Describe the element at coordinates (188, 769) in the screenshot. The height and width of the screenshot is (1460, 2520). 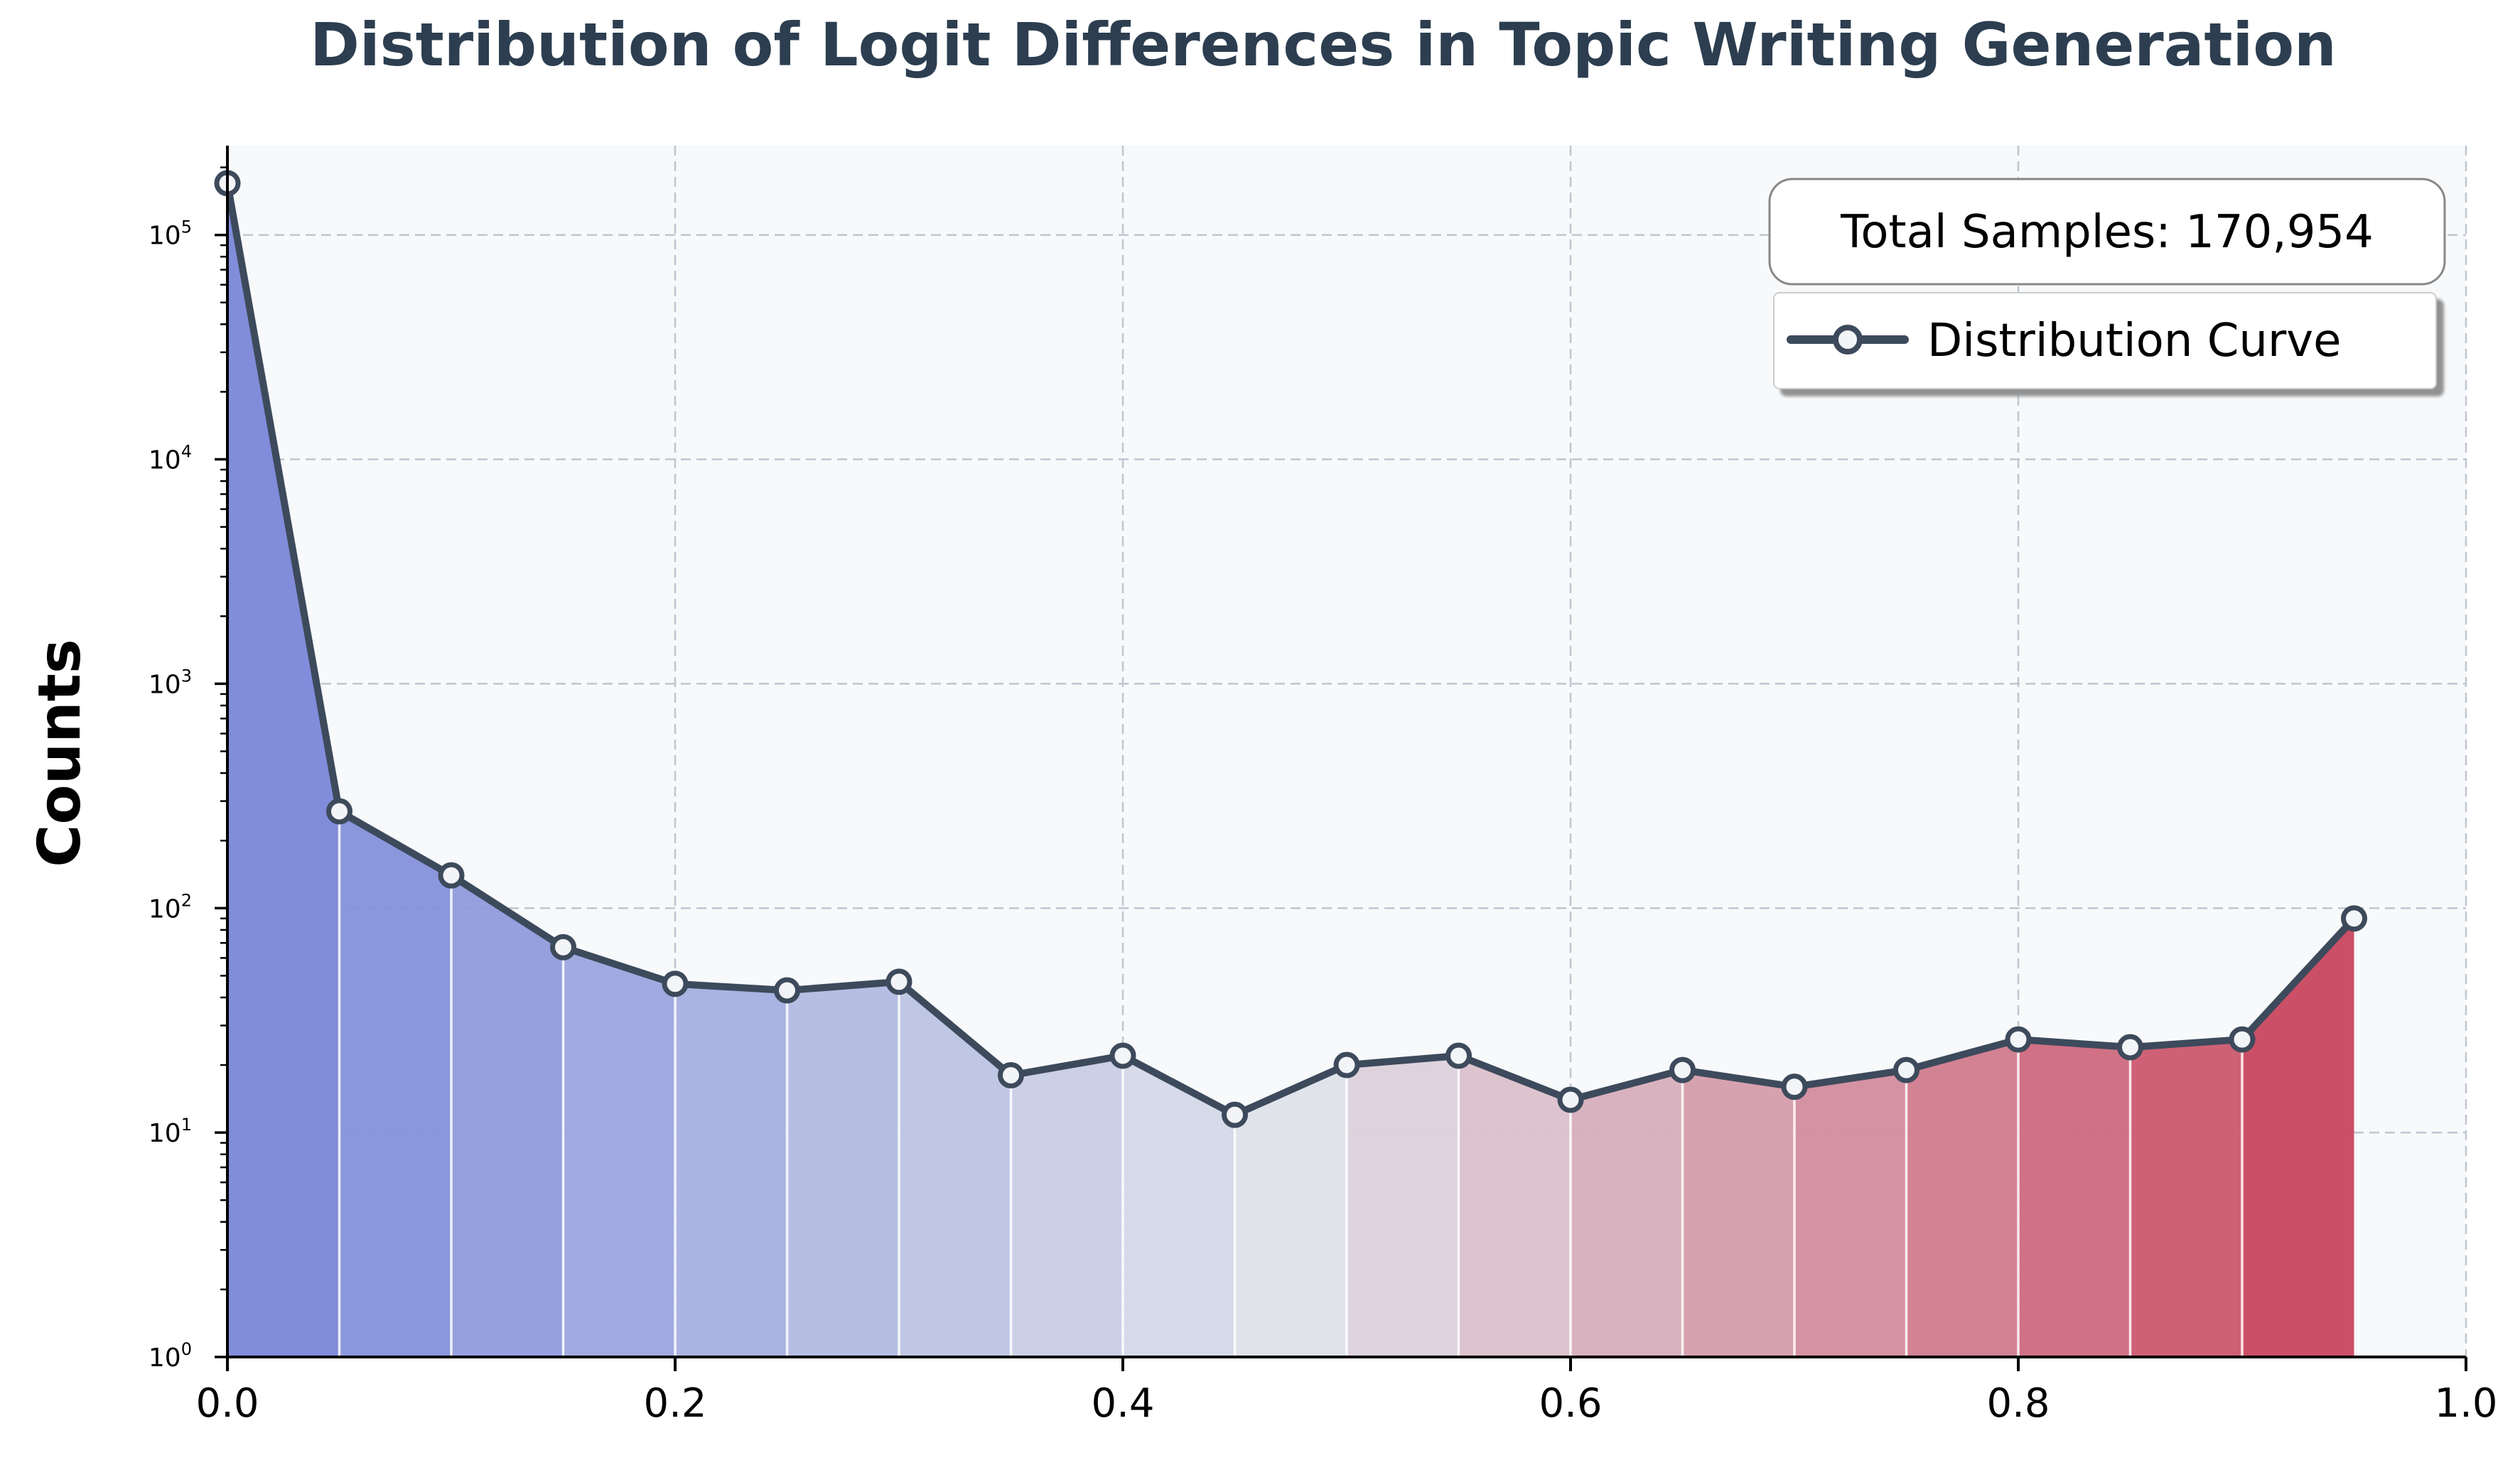
I see `y-axis-ticks: 10⁰ 10¹ 10² 10³ 10⁴ 10⁵` at that location.